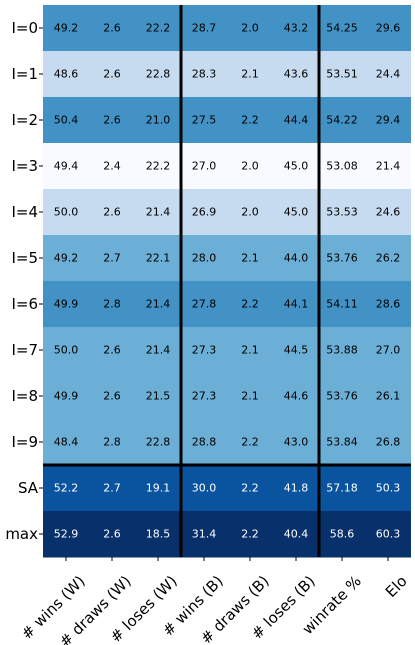 Image resolution: width=415 pixels, height=645 pixels. I want to click on row-label: I=7, so click(24, 350).